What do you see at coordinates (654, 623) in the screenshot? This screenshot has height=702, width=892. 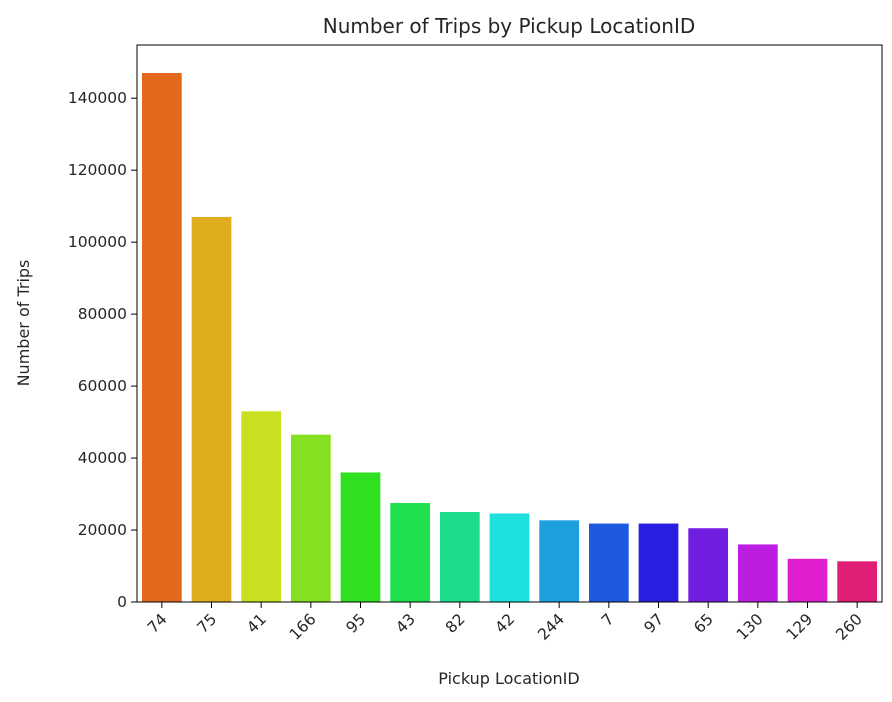 I see `x-tick-label: 97` at bounding box center [654, 623].